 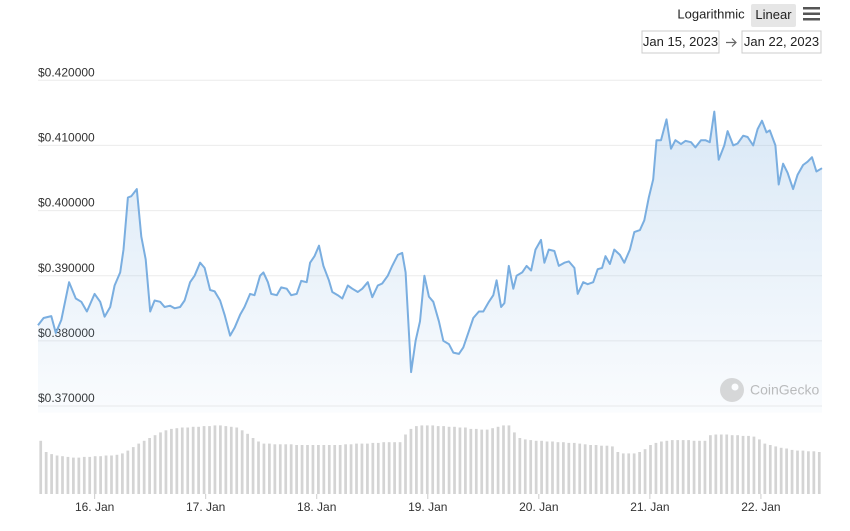 What do you see at coordinates (66, 72) in the screenshot?
I see `y-tick-label: $0.420000` at bounding box center [66, 72].